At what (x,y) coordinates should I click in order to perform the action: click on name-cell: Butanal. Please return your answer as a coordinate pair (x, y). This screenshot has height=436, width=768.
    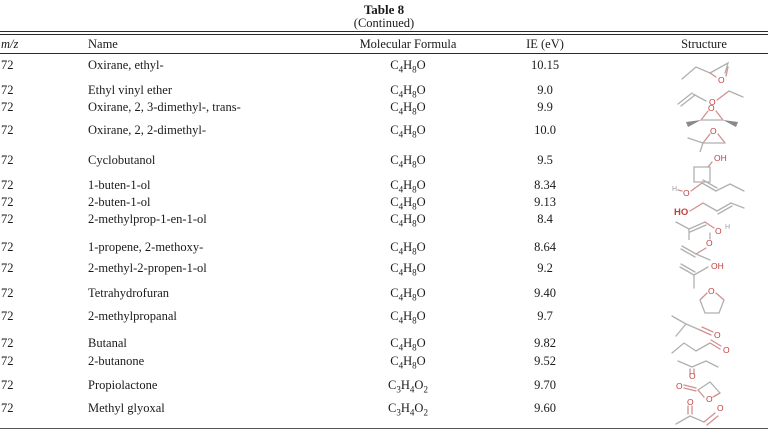
    Looking at the image, I should click on (107, 343).